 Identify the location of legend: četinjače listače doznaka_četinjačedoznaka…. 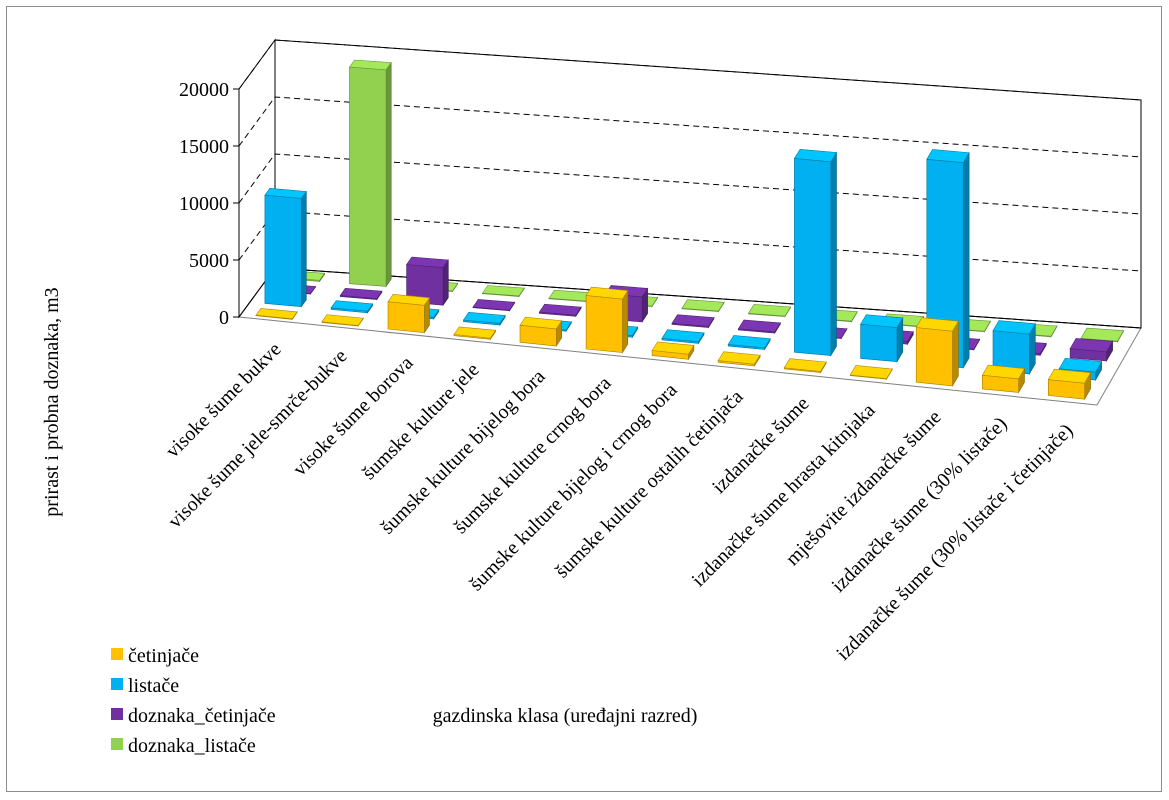
(193, 701).